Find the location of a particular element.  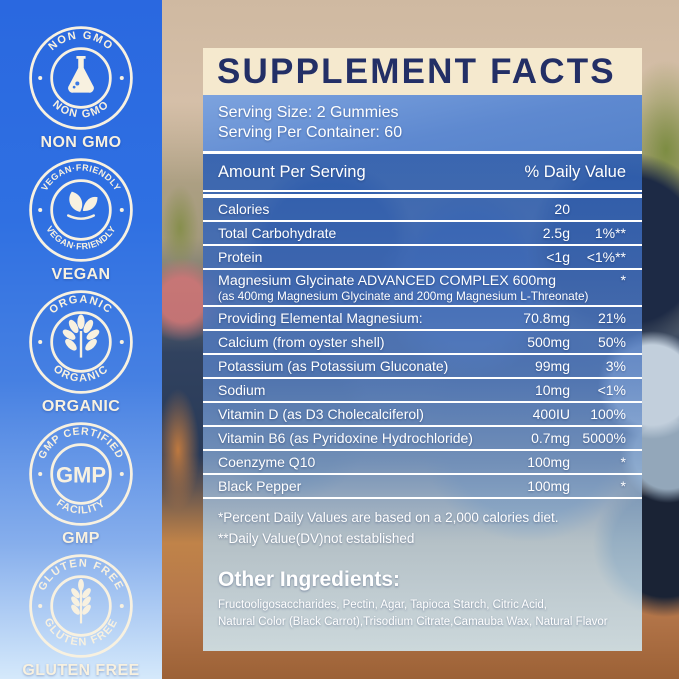

leaf-icon is located at coordinates (82, 205).